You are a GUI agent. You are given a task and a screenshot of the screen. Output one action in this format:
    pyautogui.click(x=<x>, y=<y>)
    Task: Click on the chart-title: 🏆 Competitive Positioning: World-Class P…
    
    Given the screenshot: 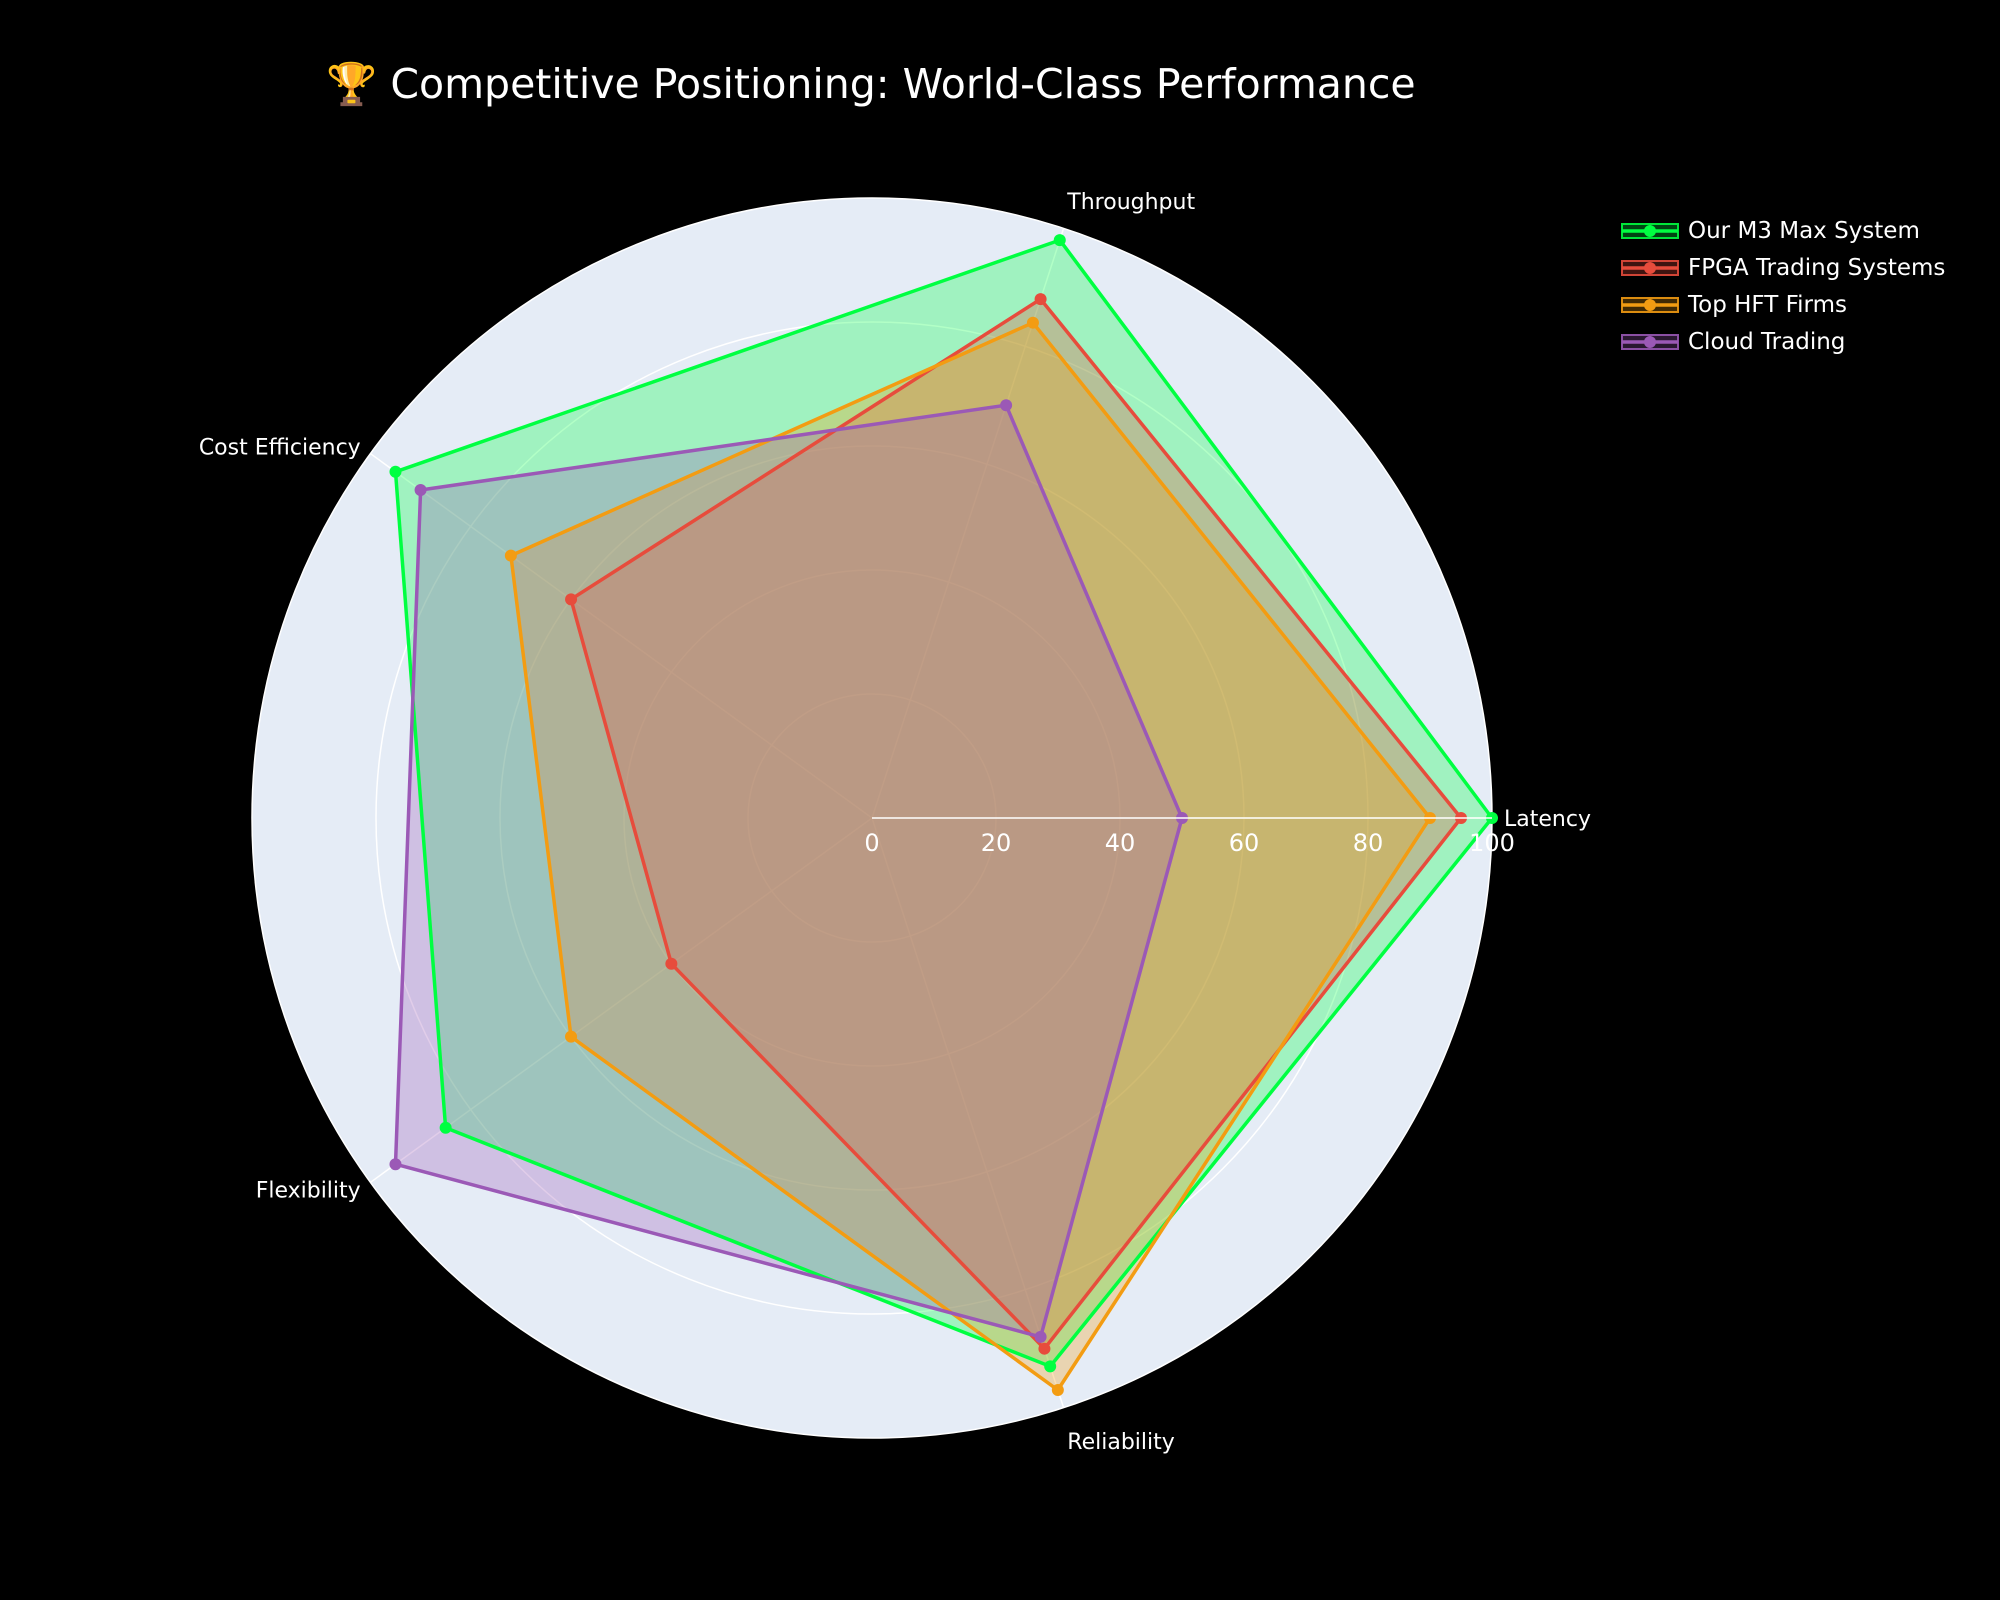 What is the action you would take?
    pyautogui.click(x=871, y=84)
    